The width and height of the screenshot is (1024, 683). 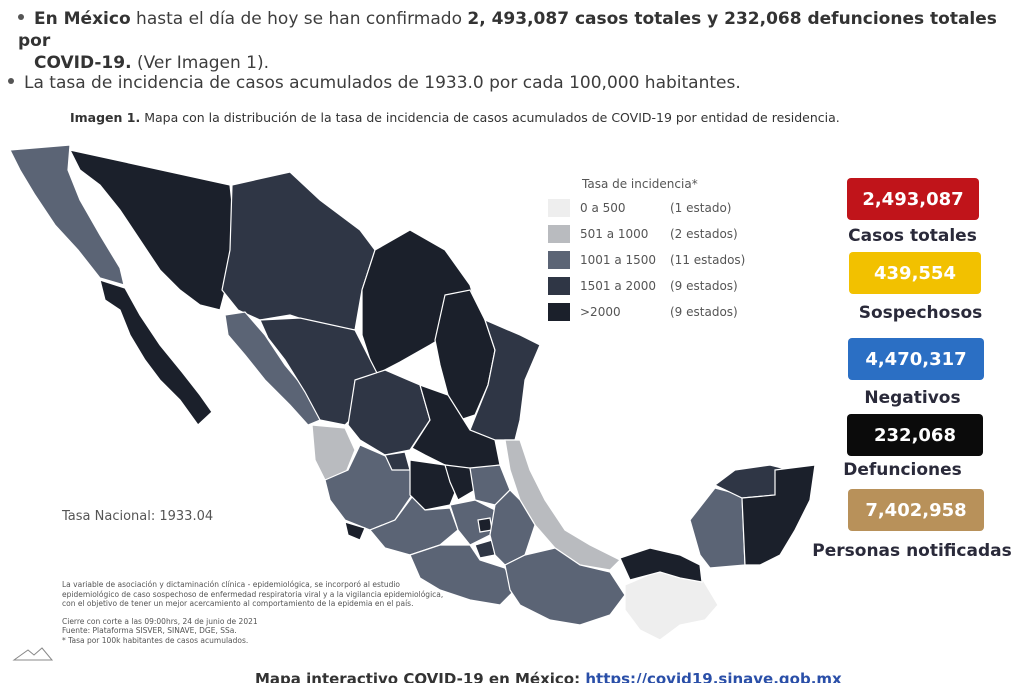 I want to click on state-zacatecas, so click(x=389, y=412).